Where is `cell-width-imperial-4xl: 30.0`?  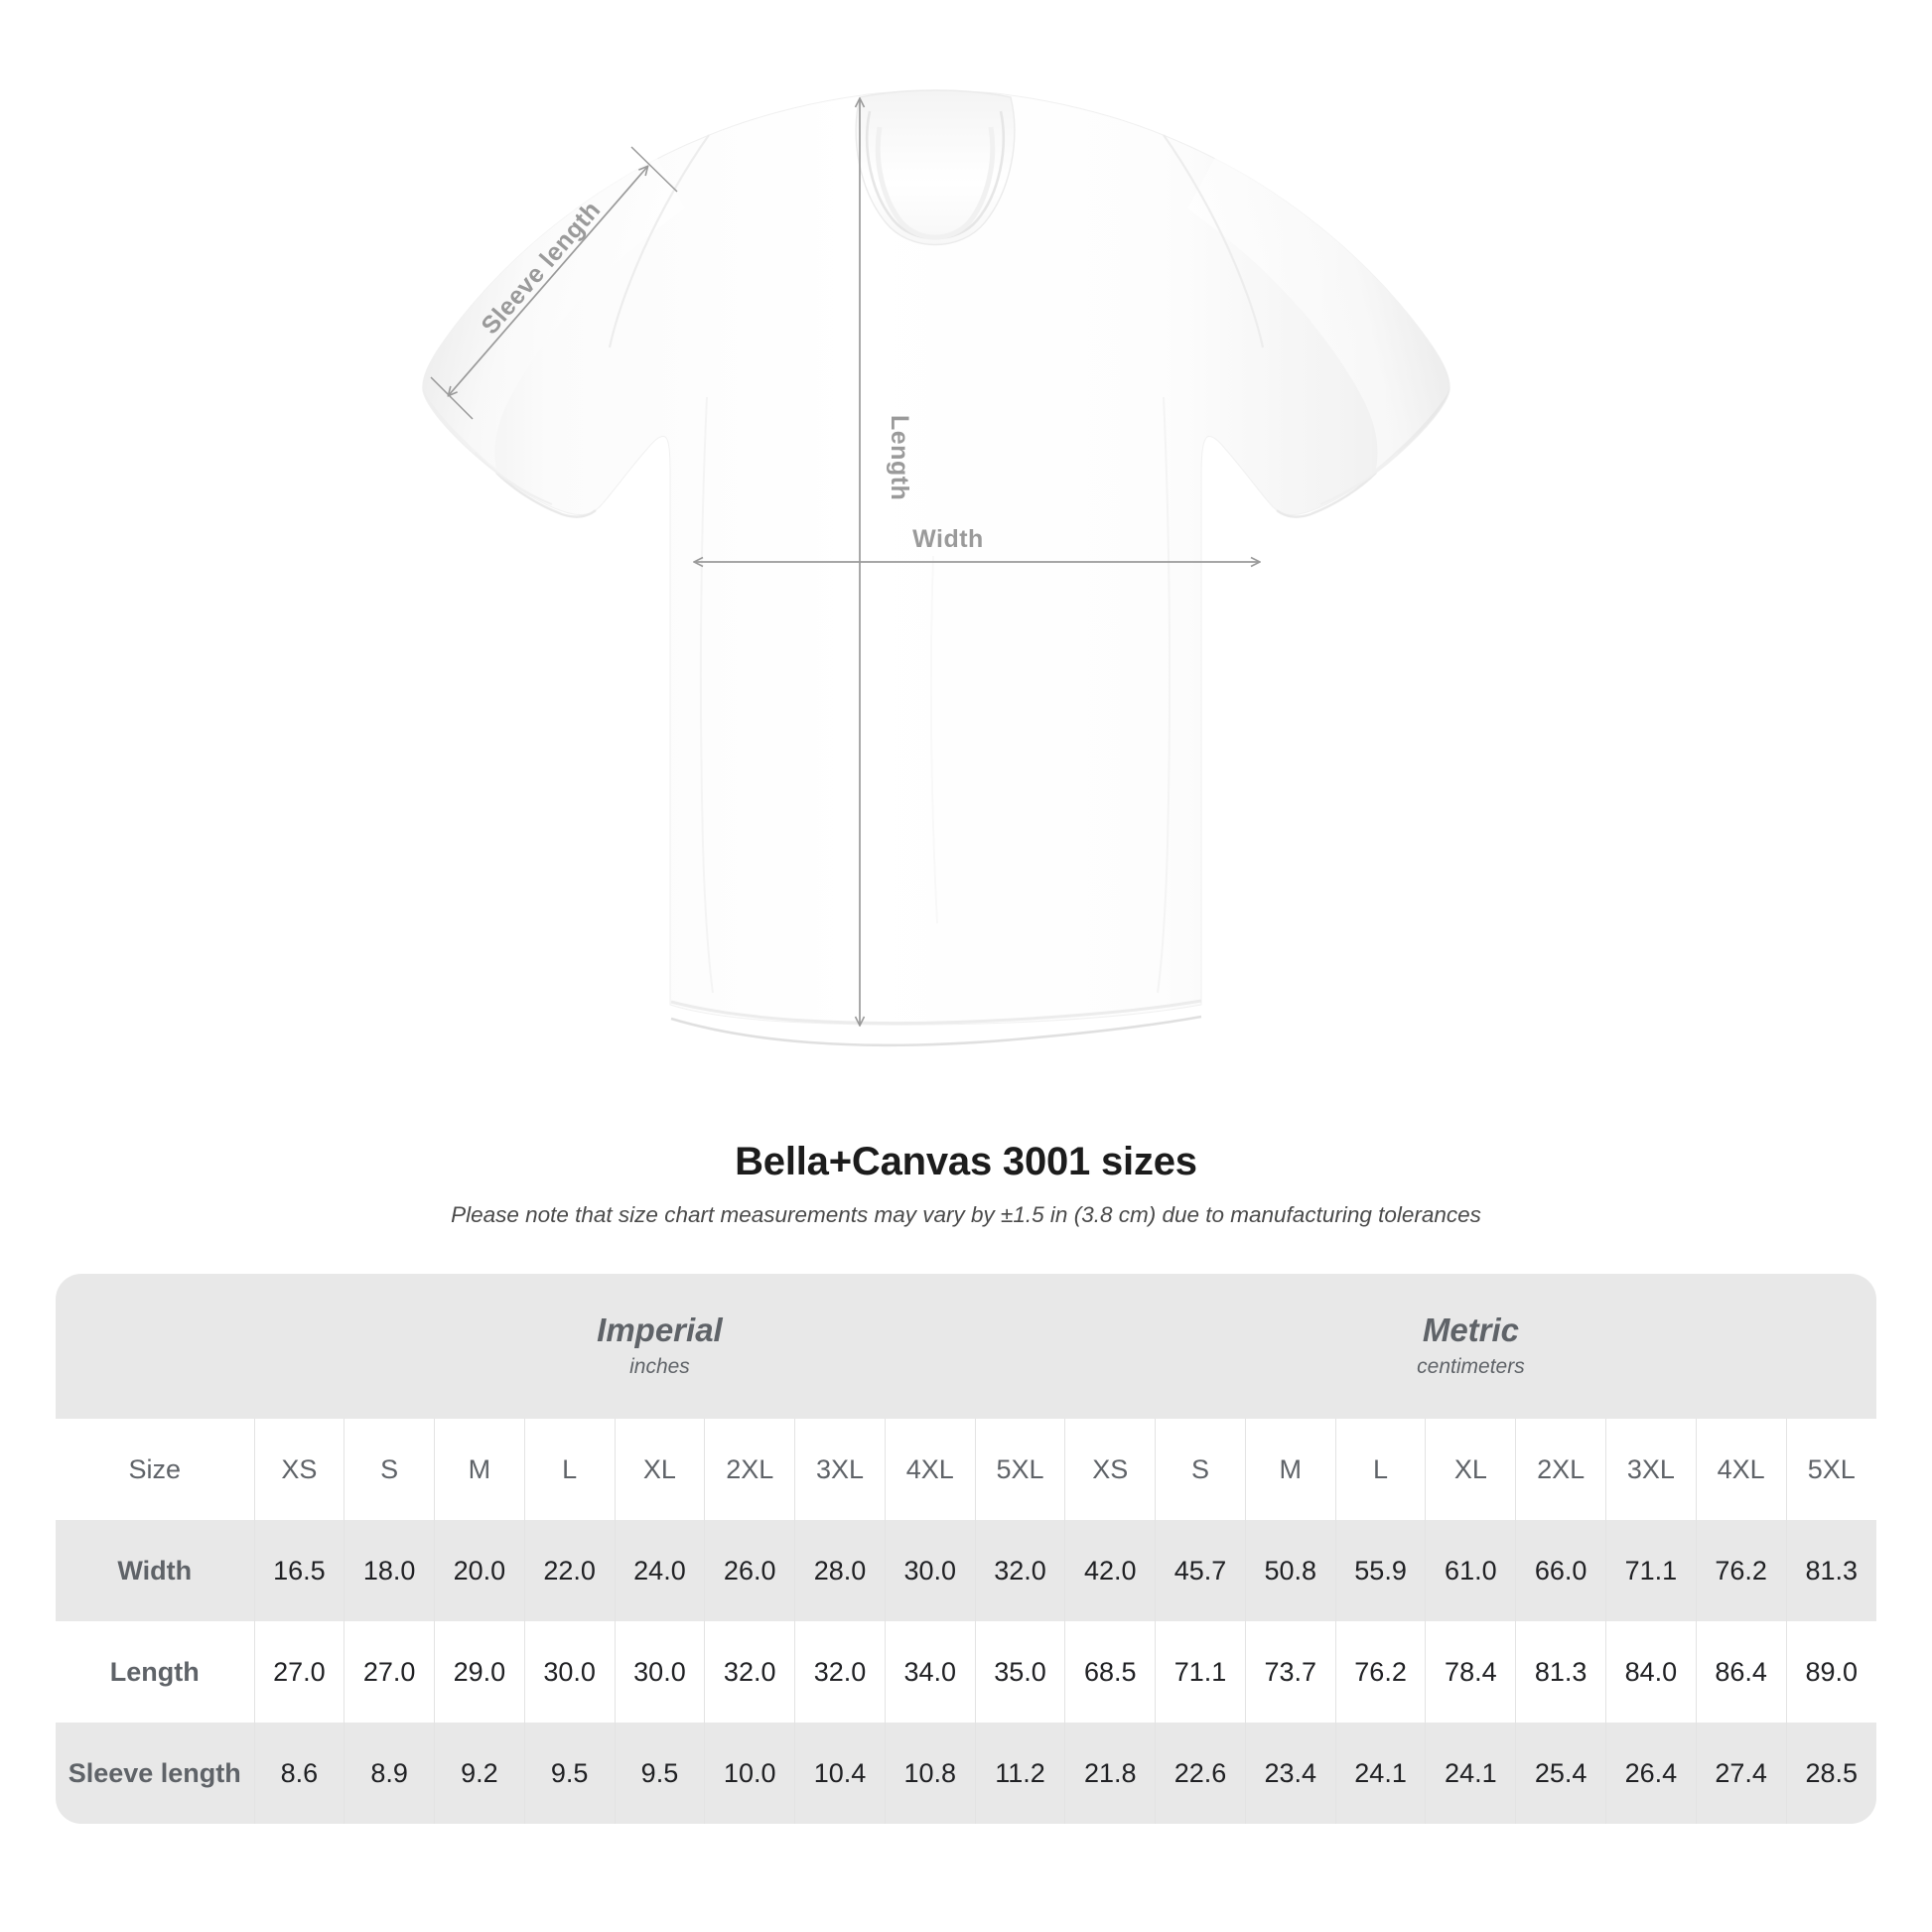 cell-width-imperial-4xl: 30.0 is located at coordinates (930, 1571).